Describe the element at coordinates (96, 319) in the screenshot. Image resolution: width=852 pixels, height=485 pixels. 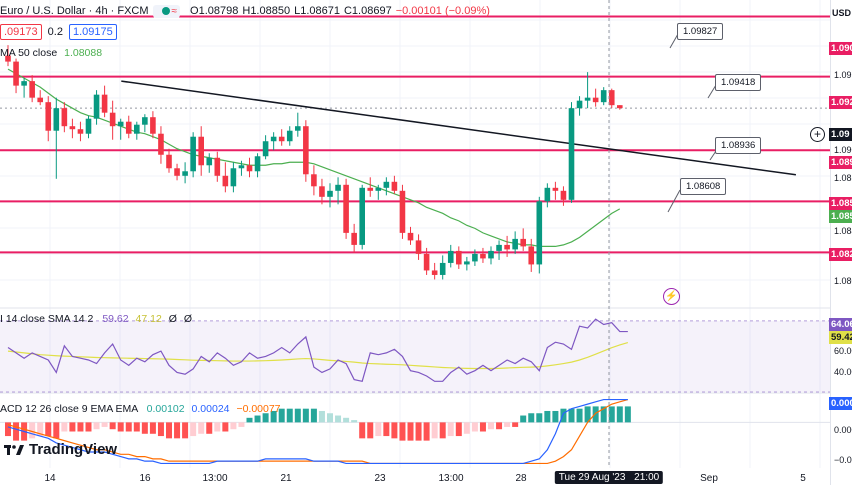
I see `rsi-legend: I 14 close SMA 14 2 59.62 47.12 Ø Ø` at that location.